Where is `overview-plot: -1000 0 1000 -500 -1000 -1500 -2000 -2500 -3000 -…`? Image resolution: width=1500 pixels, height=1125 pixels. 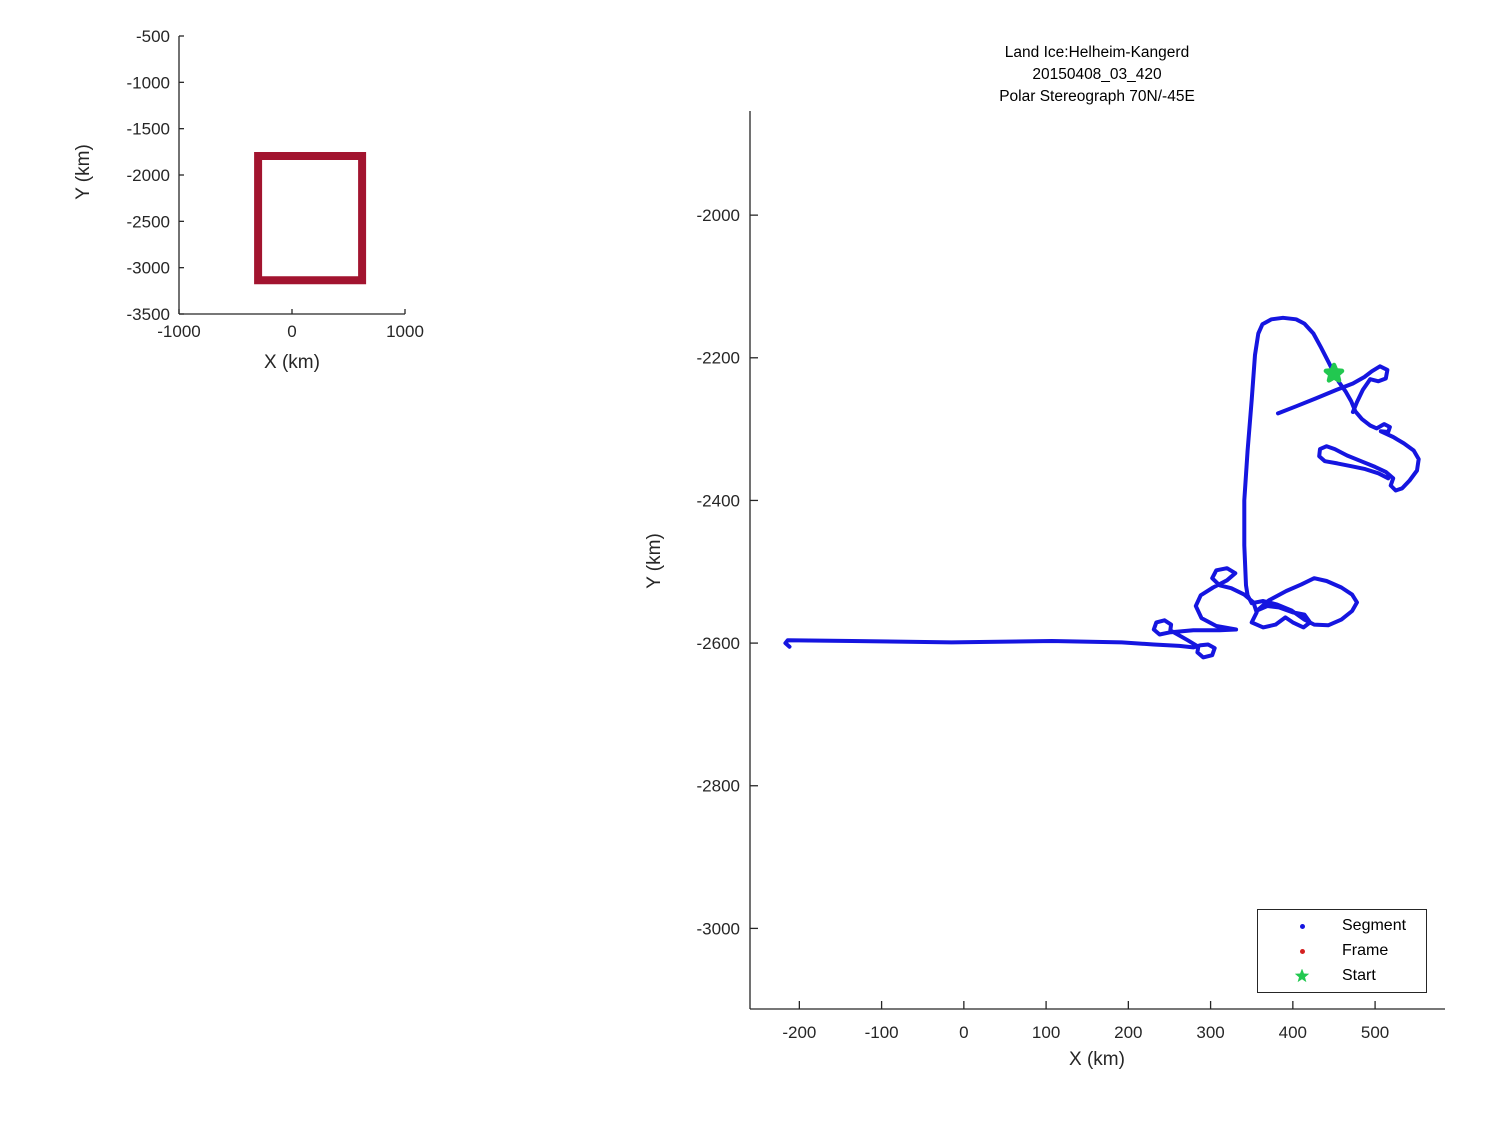
overview-plot: -1000 0 1000 -500 -1000 -1500 -2000 -2500 -3000 -… is located at coordinates (275, 184).